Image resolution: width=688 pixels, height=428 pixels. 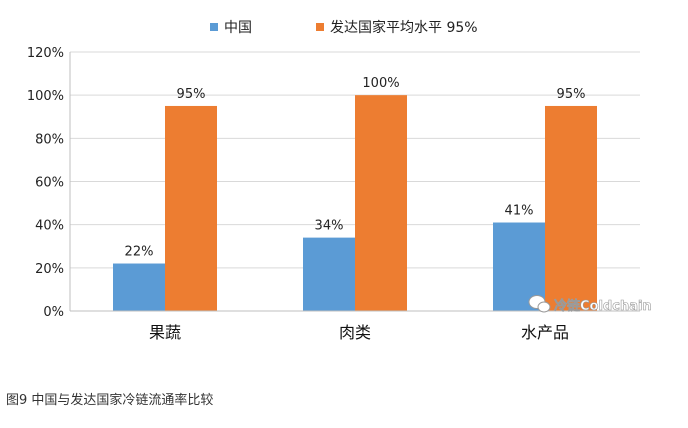 I want to click on y-tick-label: 60%, so click(x=49, y=183).